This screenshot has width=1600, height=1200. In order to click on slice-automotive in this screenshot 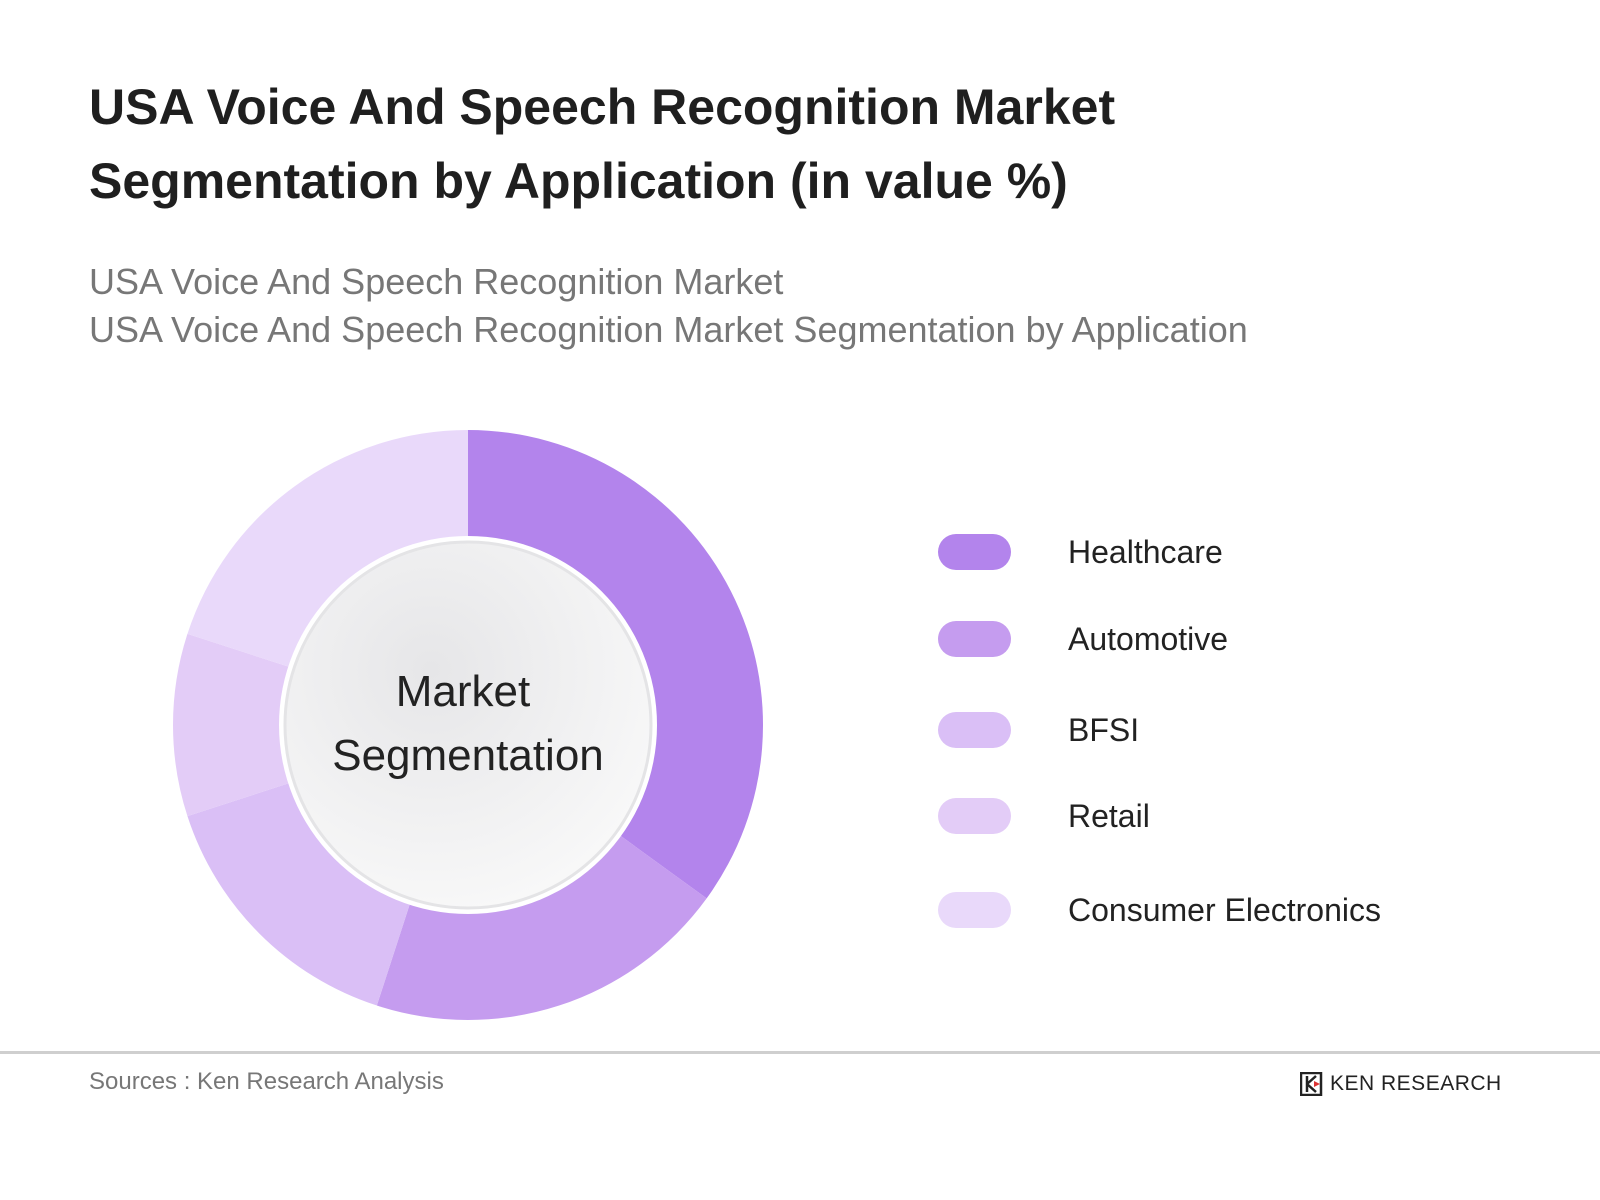, I will do `click(541, 916)`.